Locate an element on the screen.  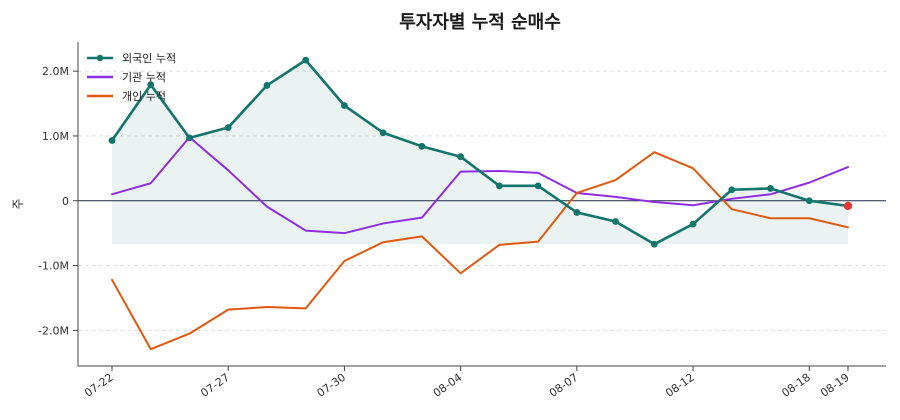
chart-title: 투자자별 누적 순매수 is located at coordinates (480, 22).